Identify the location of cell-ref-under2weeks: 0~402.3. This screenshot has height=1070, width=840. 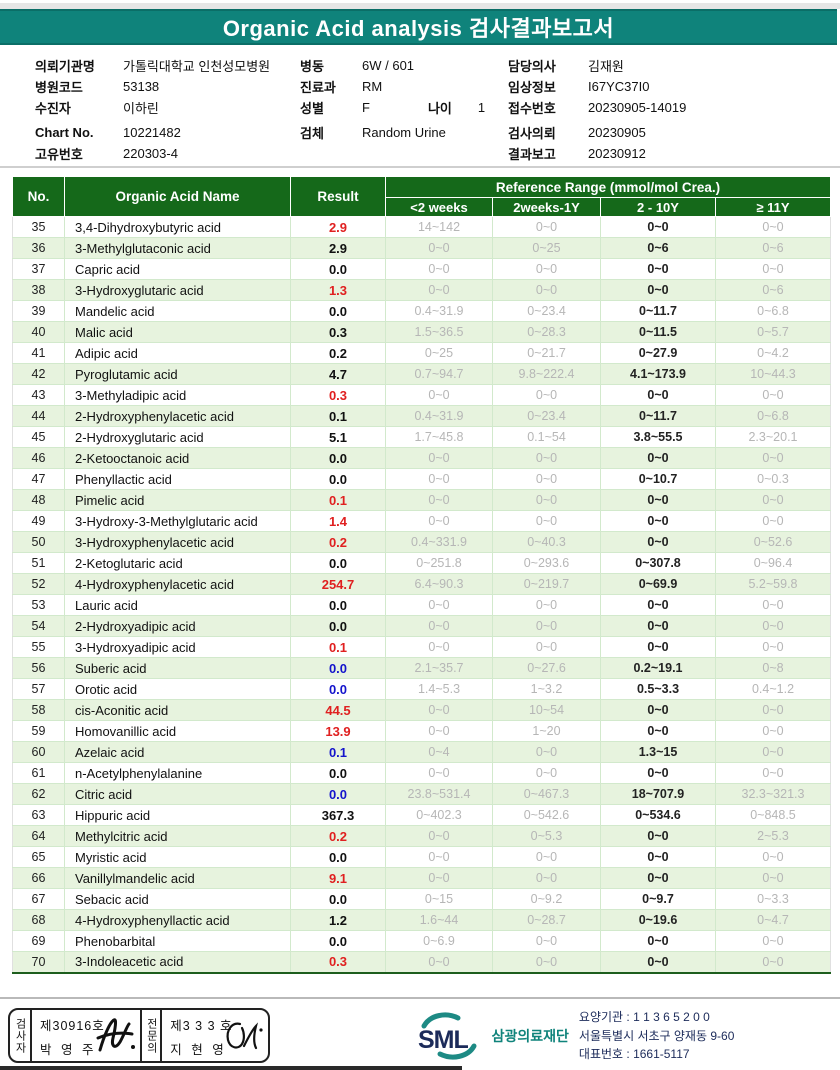
(439, 815).